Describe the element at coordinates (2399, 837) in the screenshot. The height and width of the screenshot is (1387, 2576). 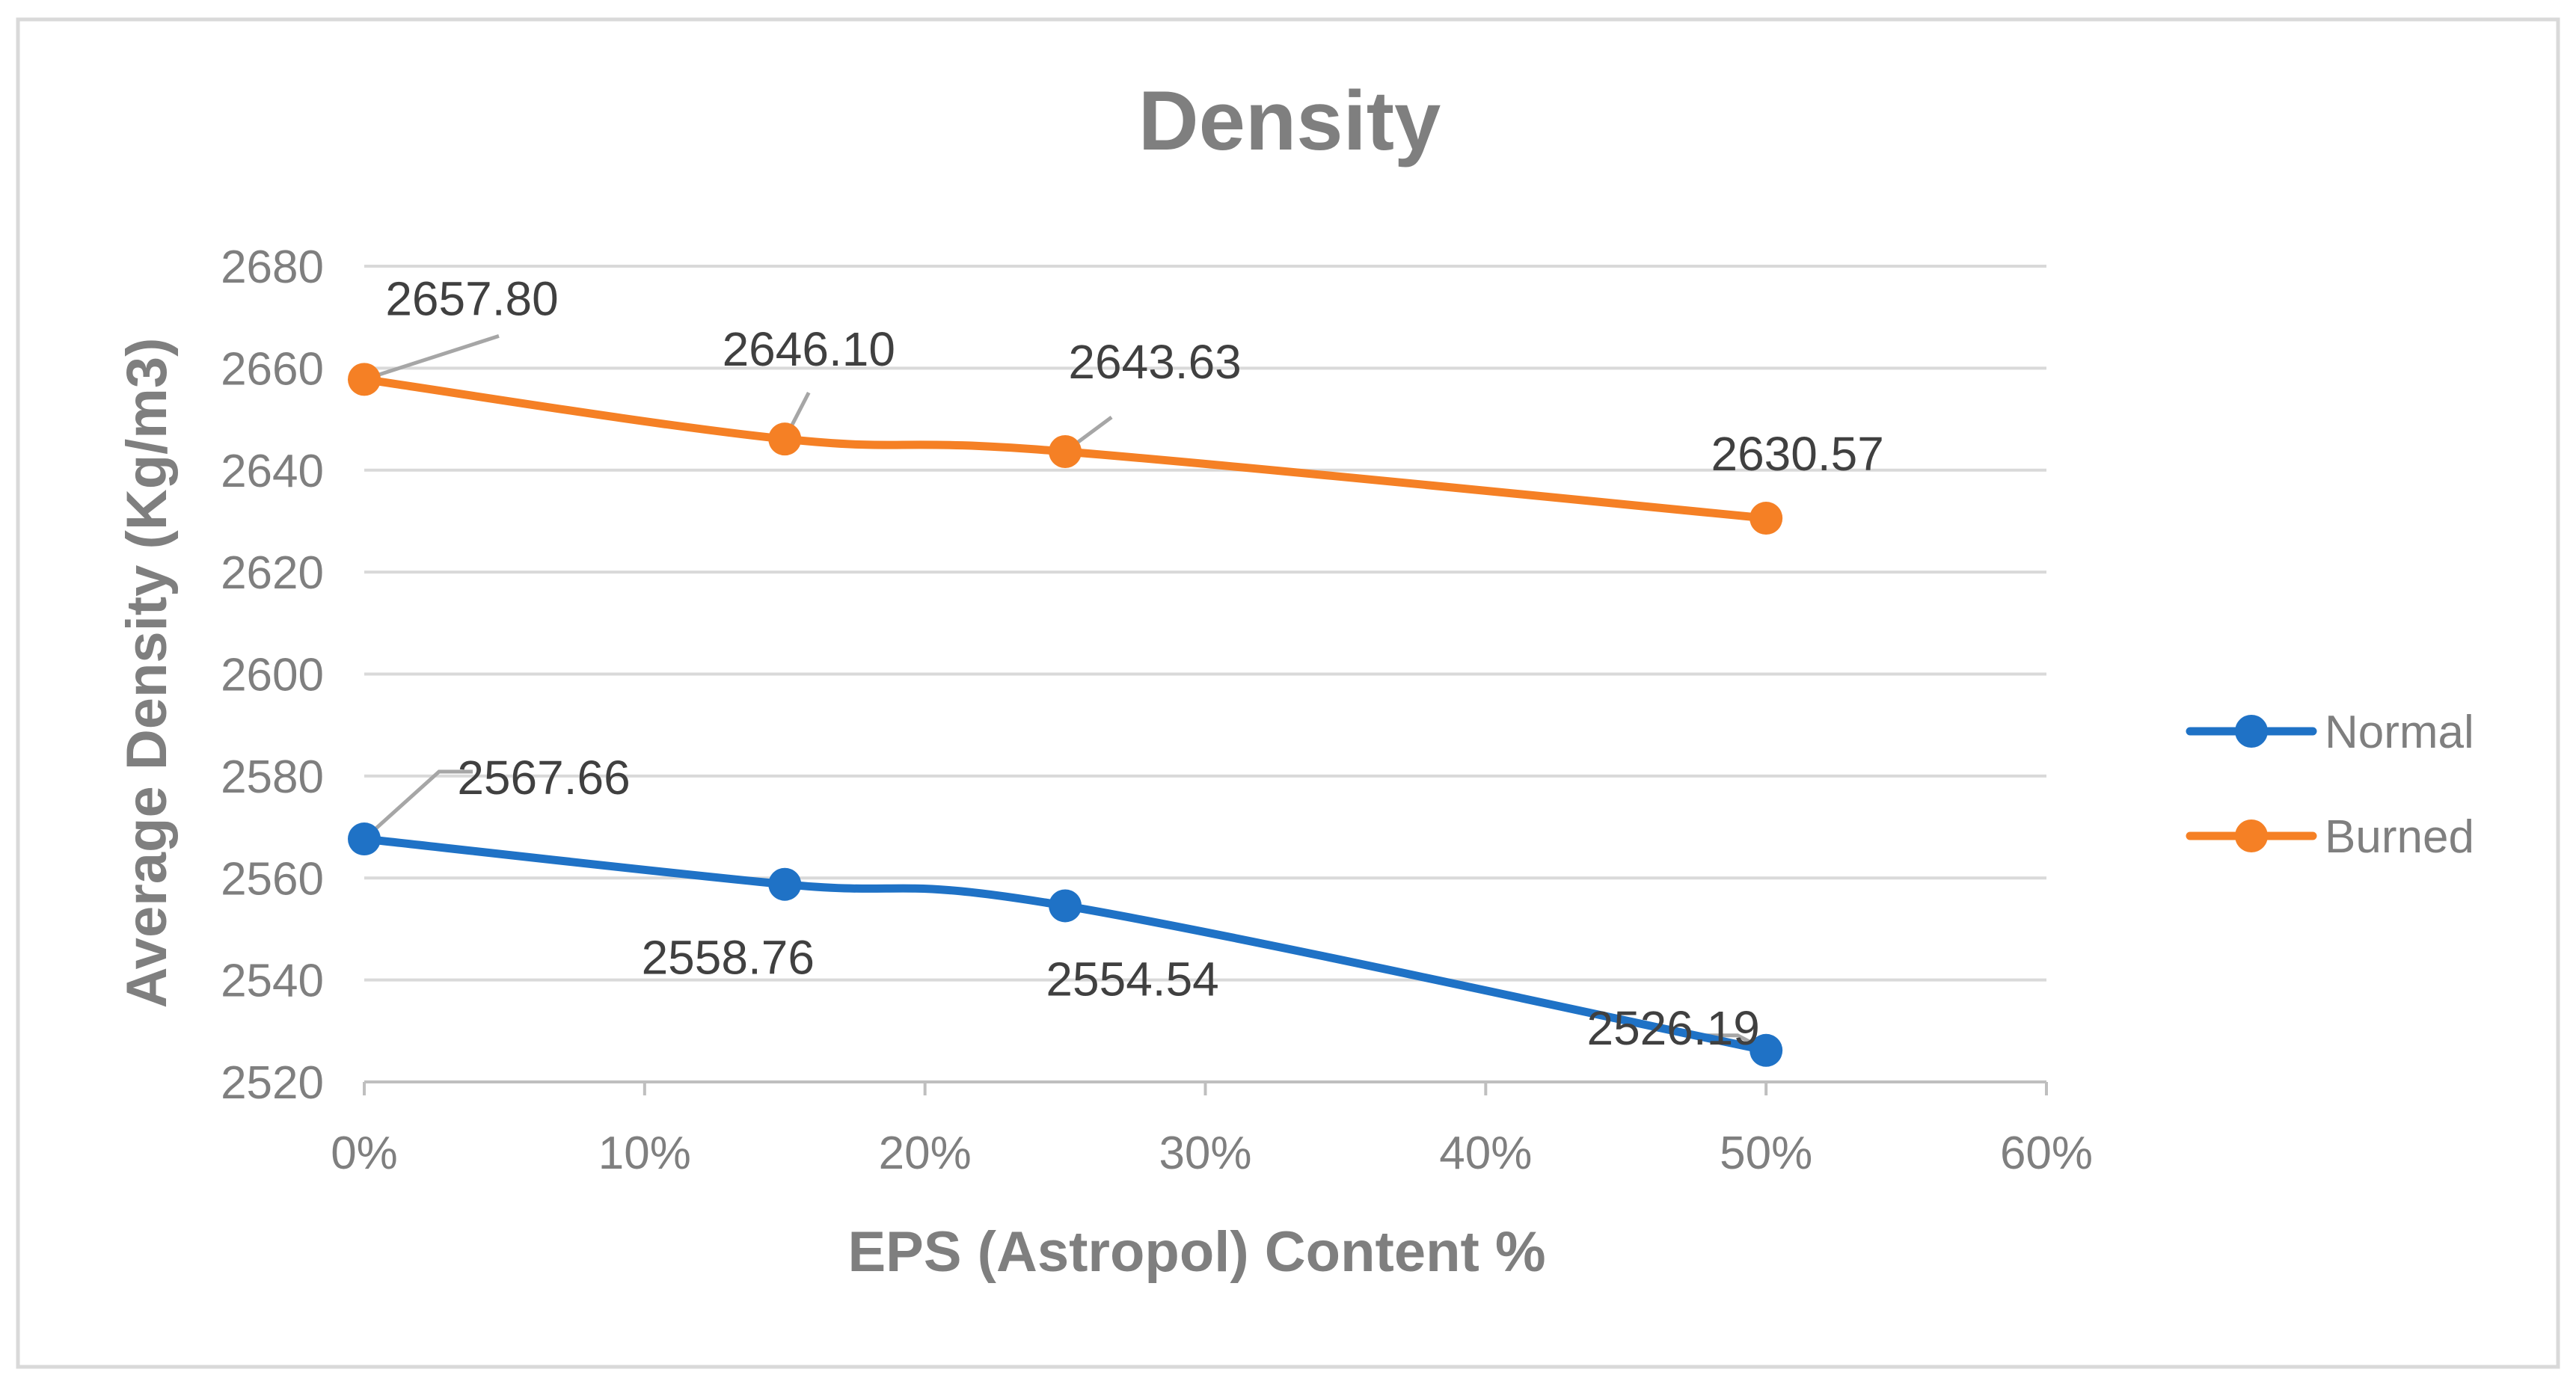
I see `legend-label: Burned` at that location.